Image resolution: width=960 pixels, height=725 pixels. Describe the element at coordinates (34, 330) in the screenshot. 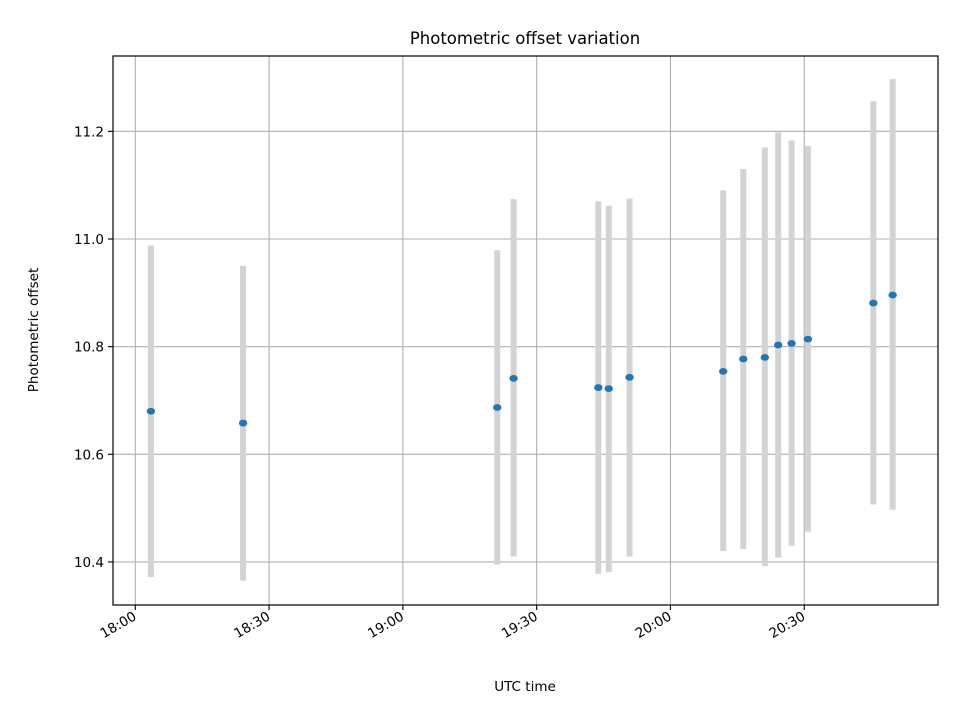

I see `y-axis-label: Photometric offset` at that location.